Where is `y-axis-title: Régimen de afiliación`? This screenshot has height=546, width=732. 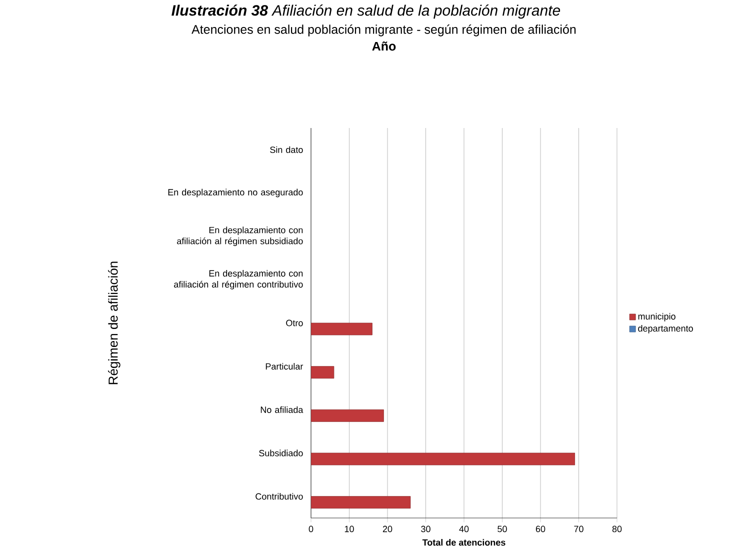
y-axis-title: Régimen de afiliación is located at coordinates (114, 323).